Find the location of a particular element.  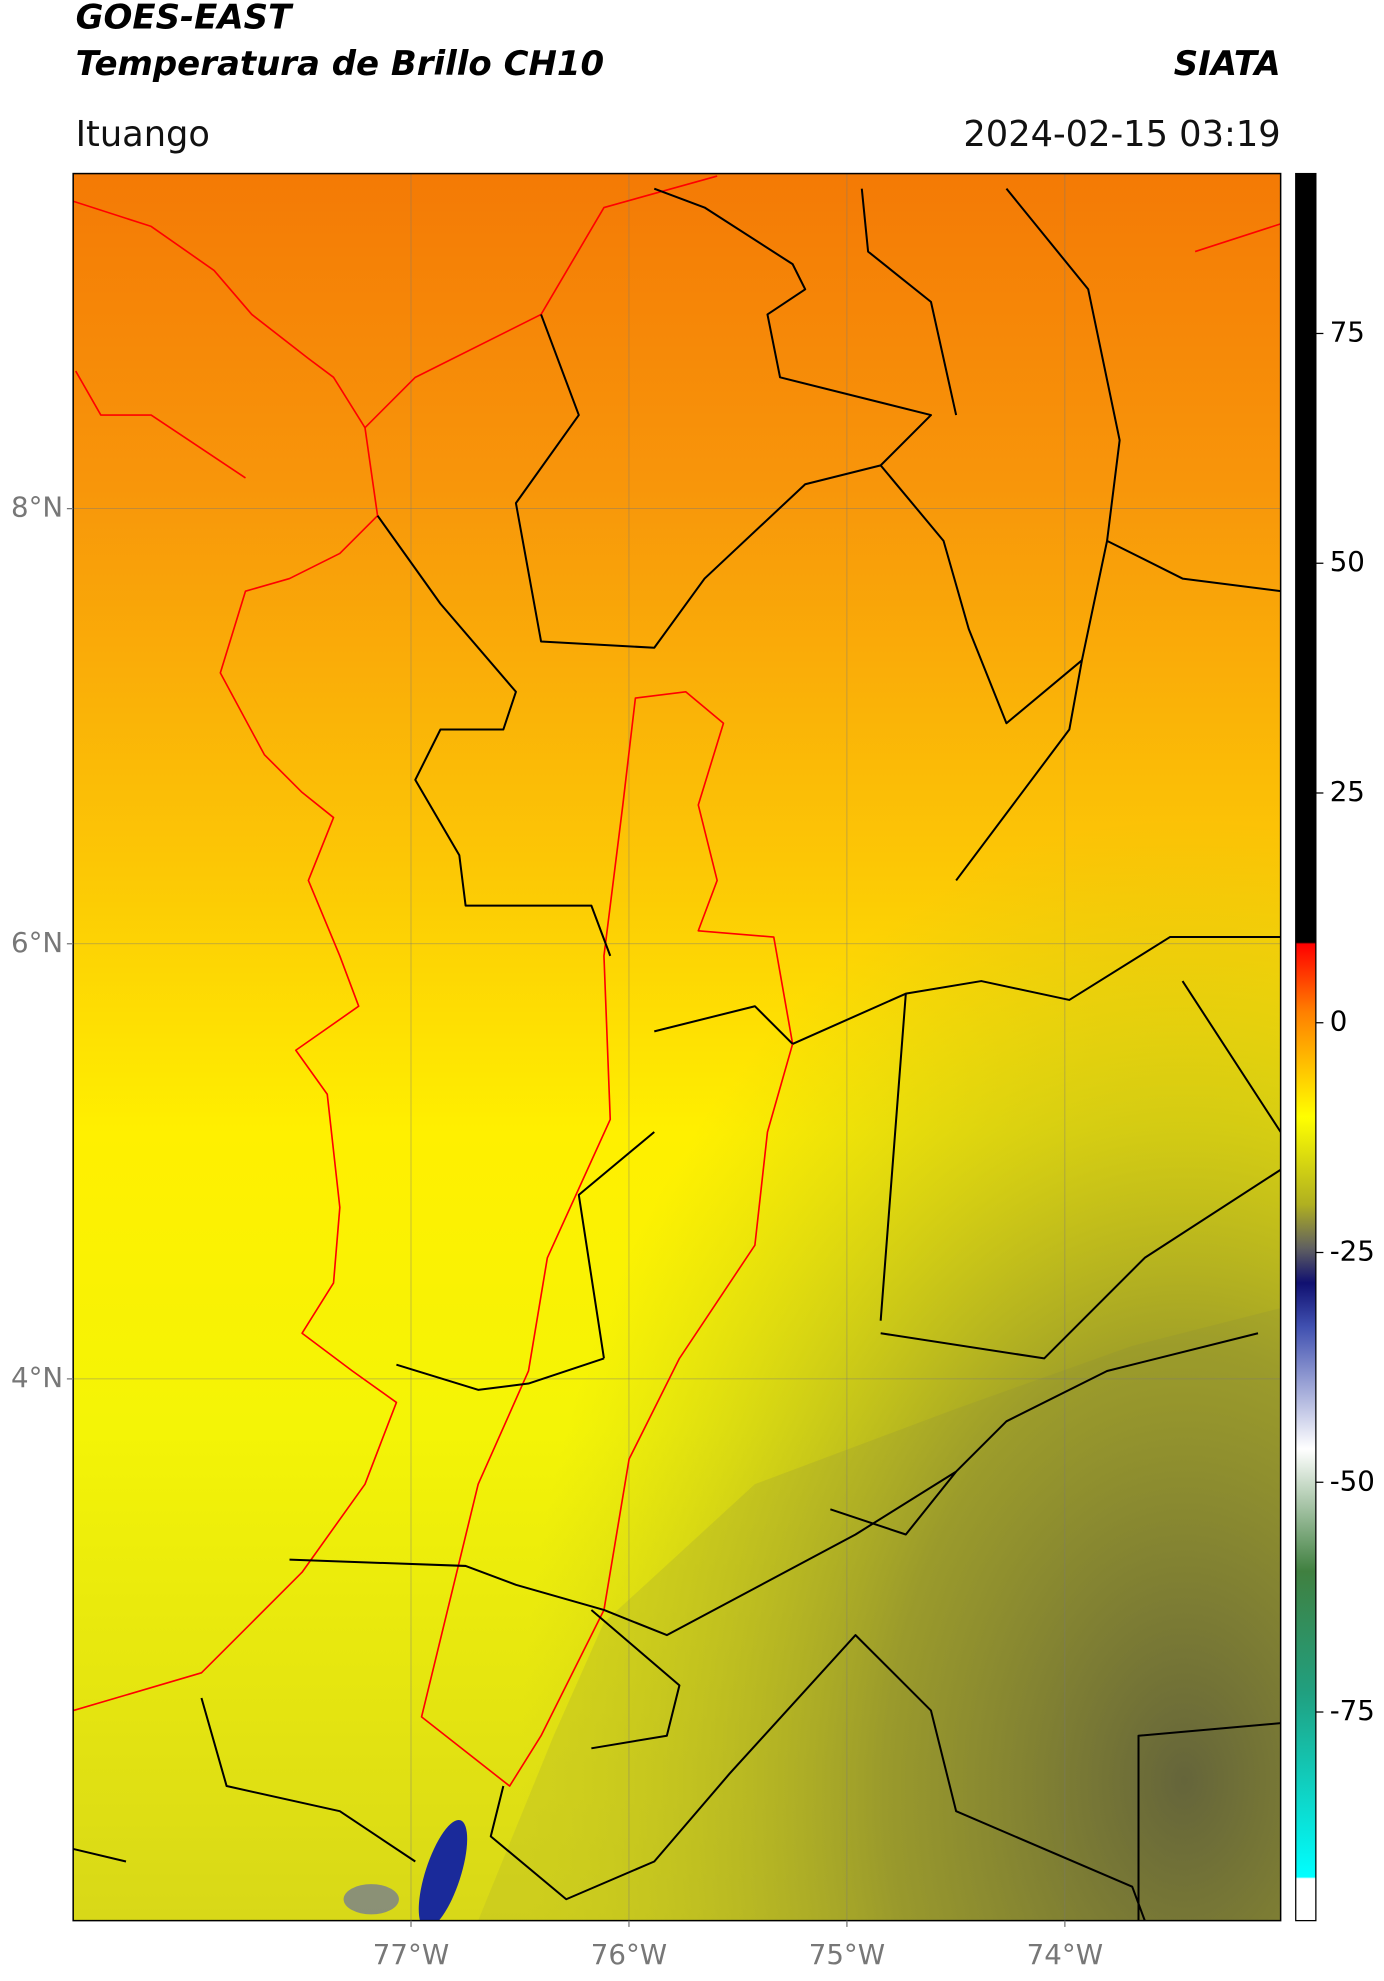

colorbar-tick-label: -25 is located at coordinates (1352, 1251).